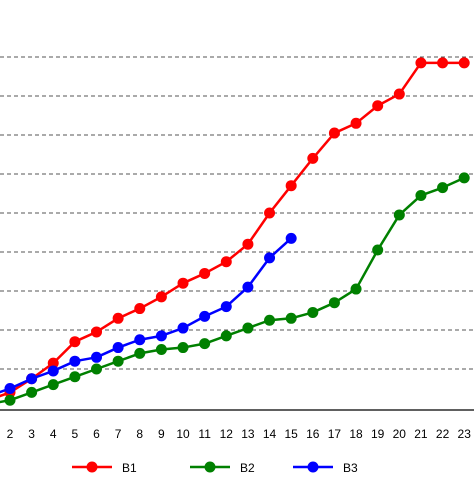 The width and height of the screenshot is (474, 479). Describe the element at coordinates (104, 468) in the screenshot. I see `legend-item-b1: B1` at that location.